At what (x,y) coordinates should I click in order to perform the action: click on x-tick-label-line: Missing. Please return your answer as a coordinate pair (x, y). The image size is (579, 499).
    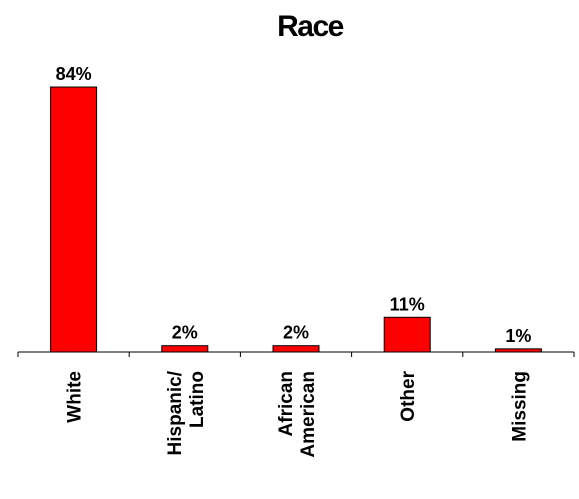
    Looking at the image, I should click on (519, 406).